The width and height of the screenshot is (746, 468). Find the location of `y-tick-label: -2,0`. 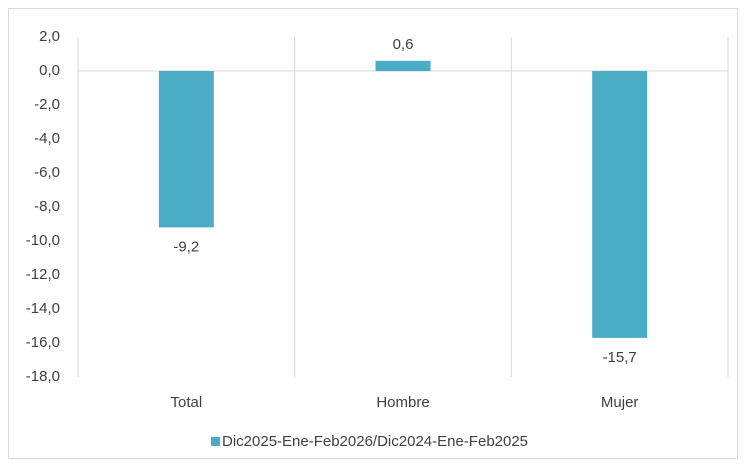

y-tick-label: -2,0 is located at coordinates (47, 104).